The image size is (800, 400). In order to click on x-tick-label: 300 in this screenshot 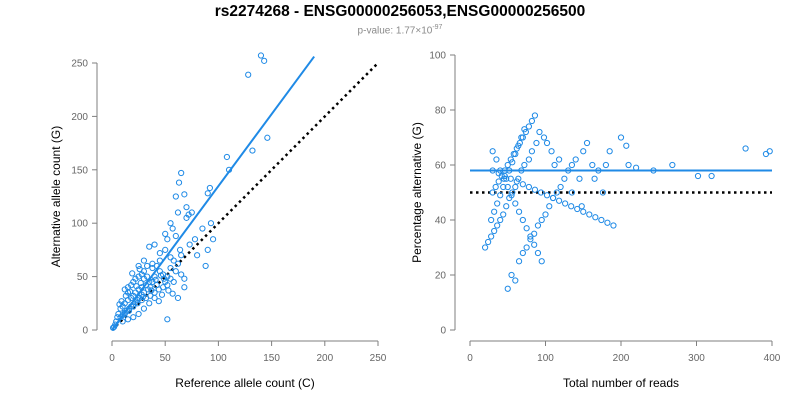, I will do `click(696, 358)`.